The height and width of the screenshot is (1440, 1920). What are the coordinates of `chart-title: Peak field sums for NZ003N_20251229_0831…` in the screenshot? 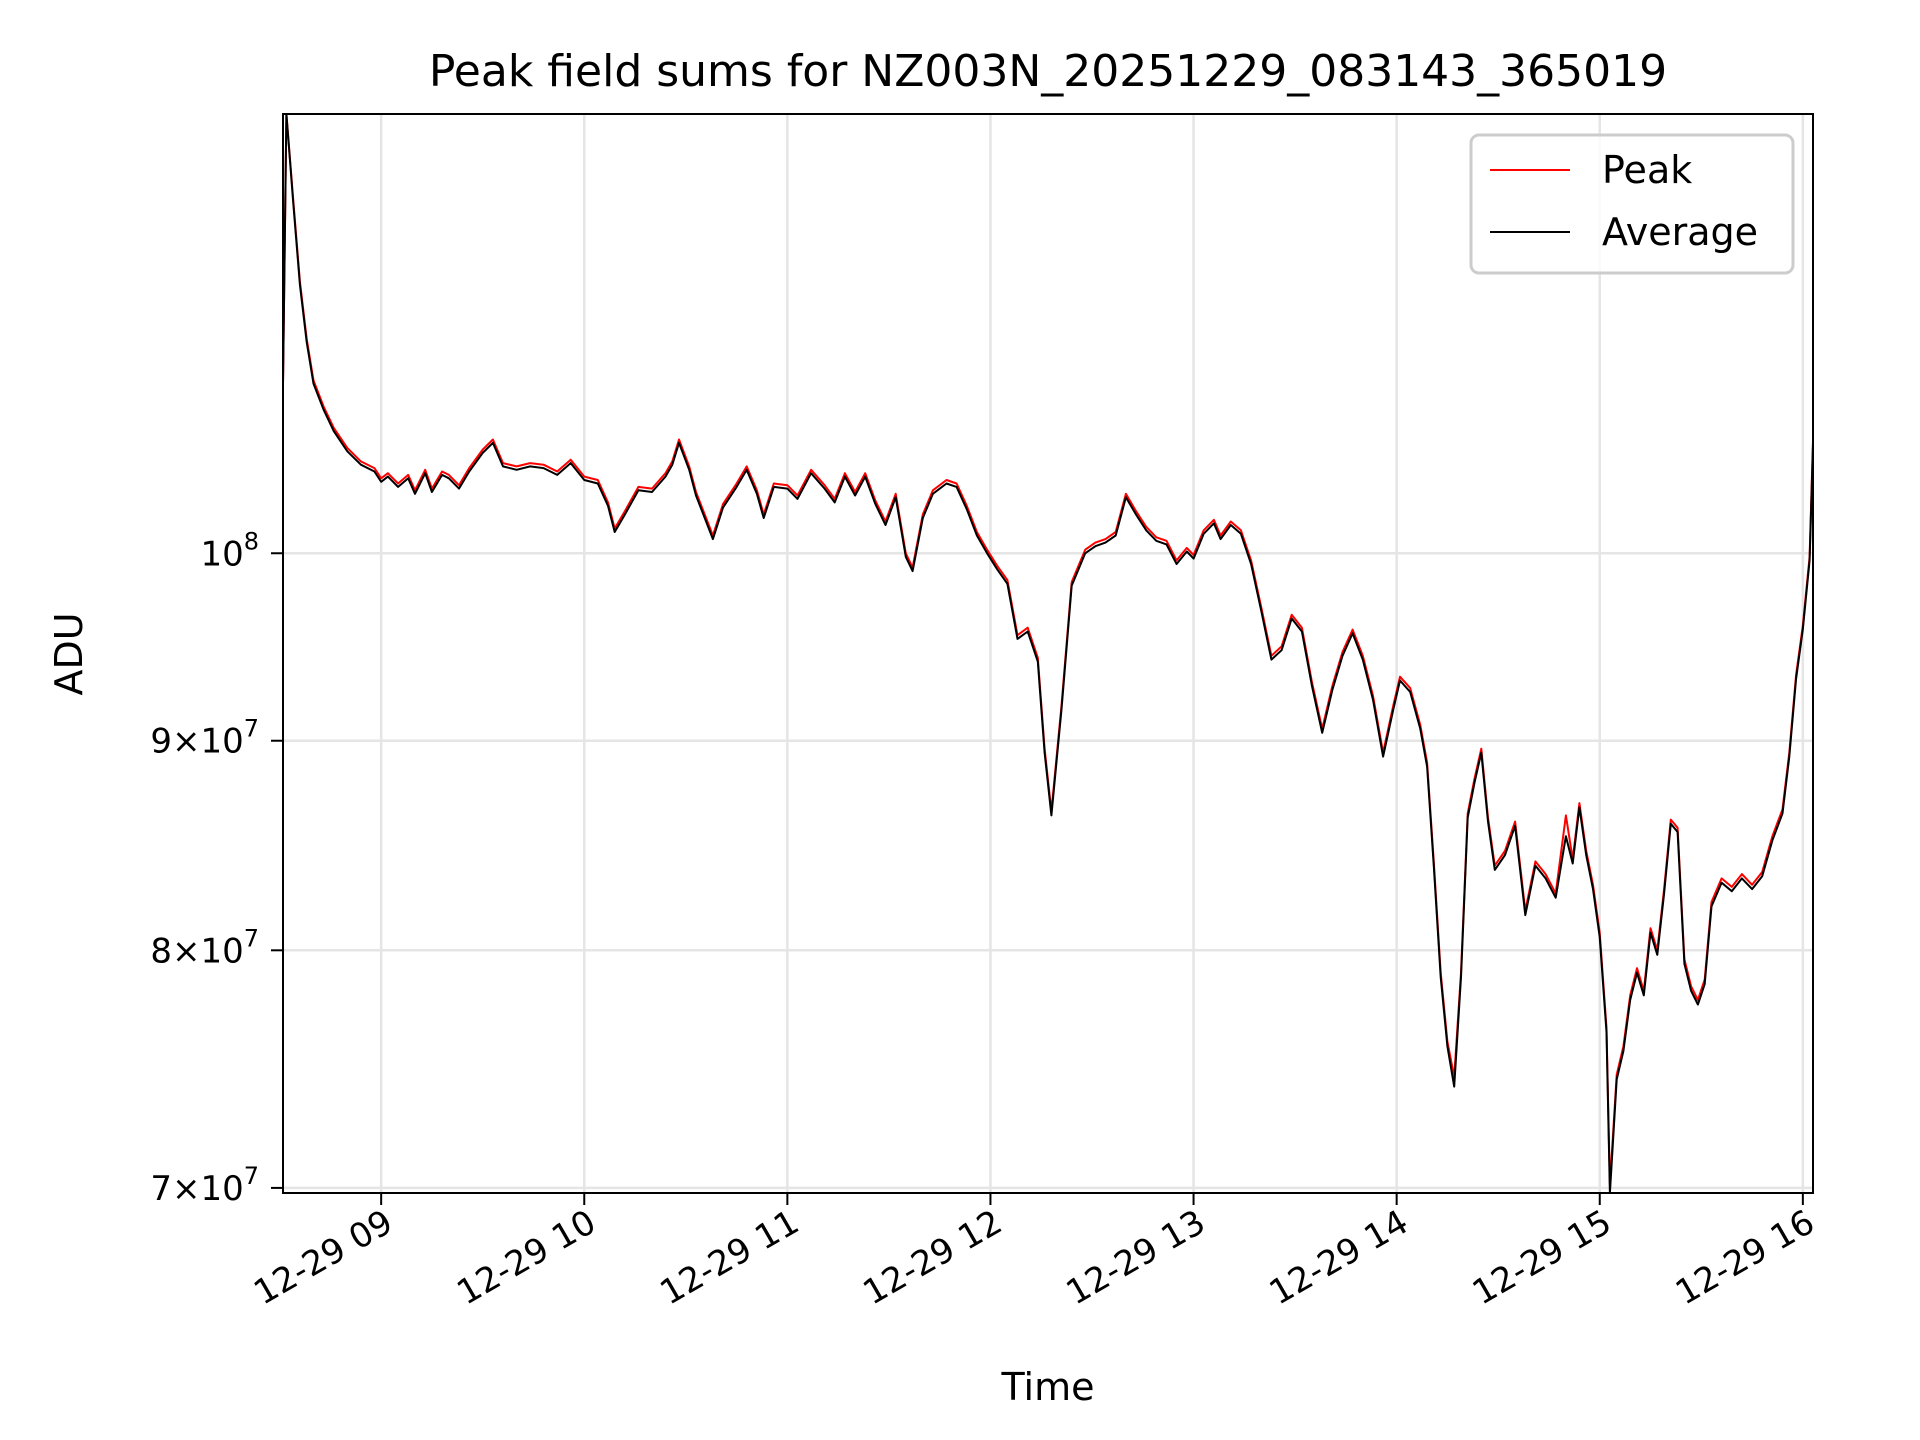 It's located at (1048, 71).